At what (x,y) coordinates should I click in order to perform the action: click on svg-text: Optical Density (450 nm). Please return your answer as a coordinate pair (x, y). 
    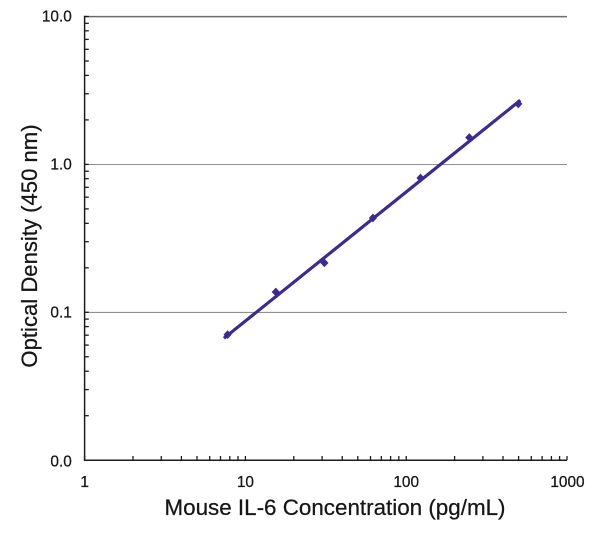
    Looking at the image, I should click on (29, 245).